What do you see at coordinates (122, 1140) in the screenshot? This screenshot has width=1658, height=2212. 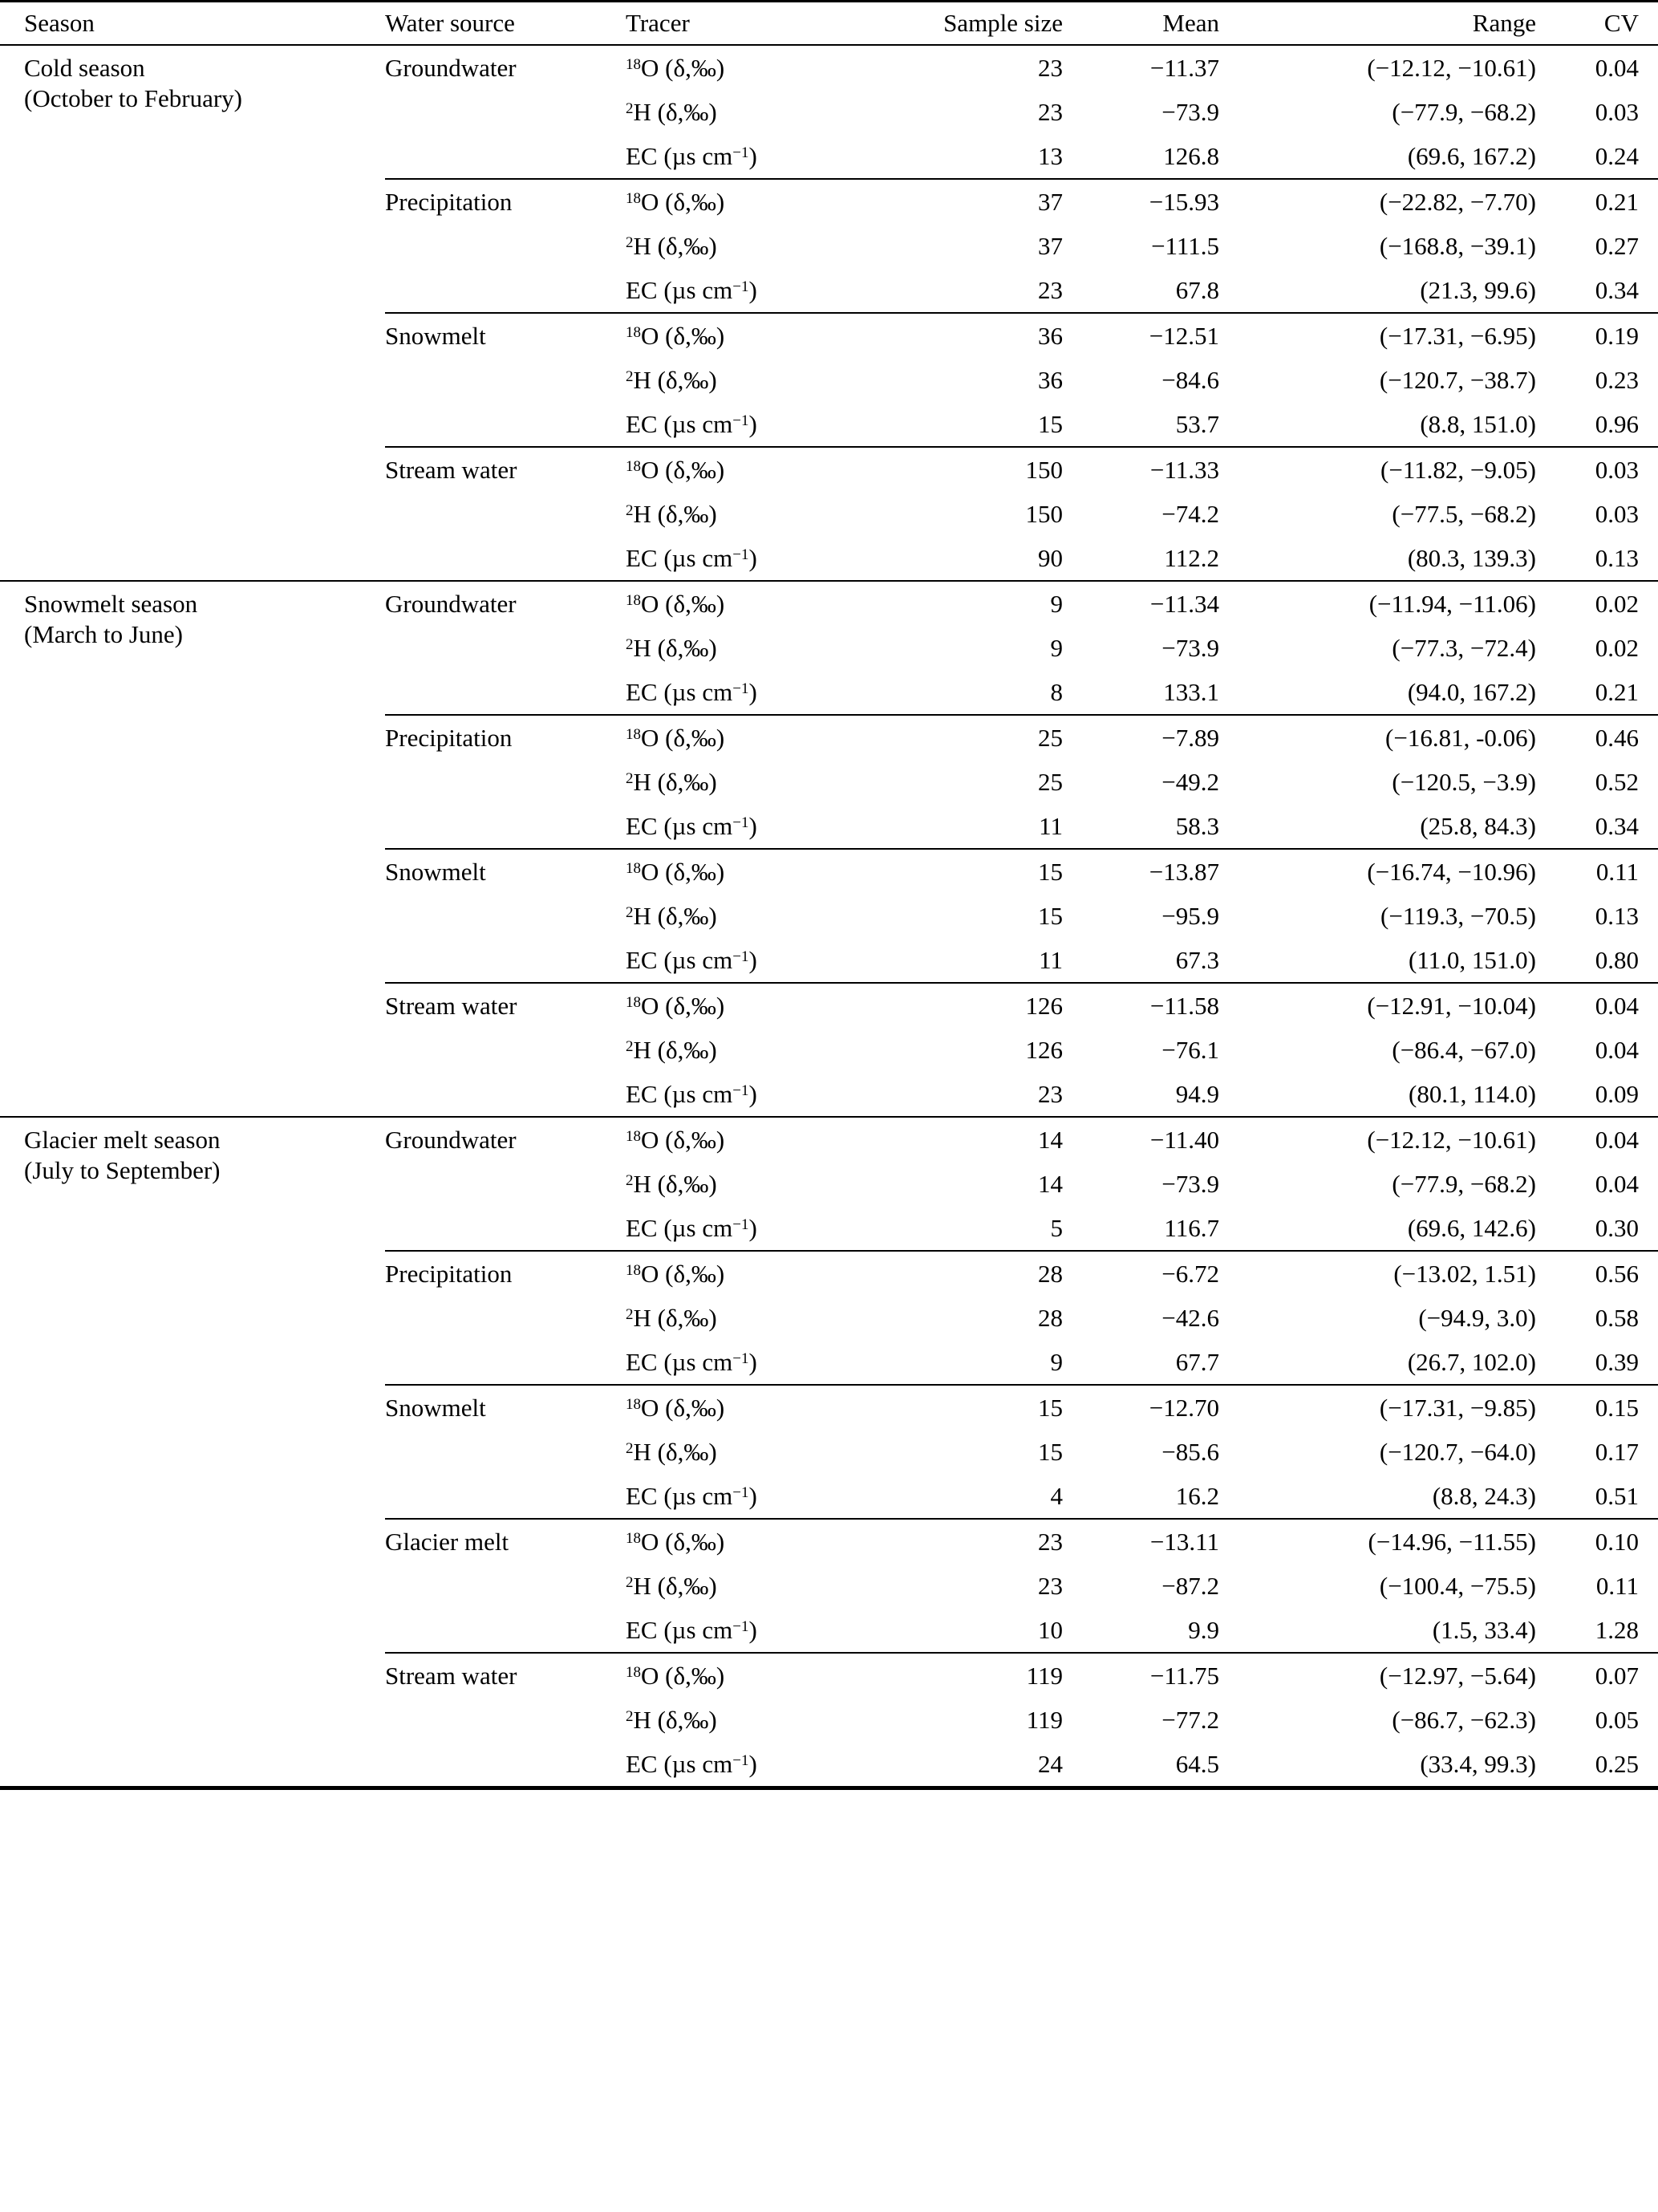 I see `season-name: Glacier melt season` at bounding box center [122, 1140].